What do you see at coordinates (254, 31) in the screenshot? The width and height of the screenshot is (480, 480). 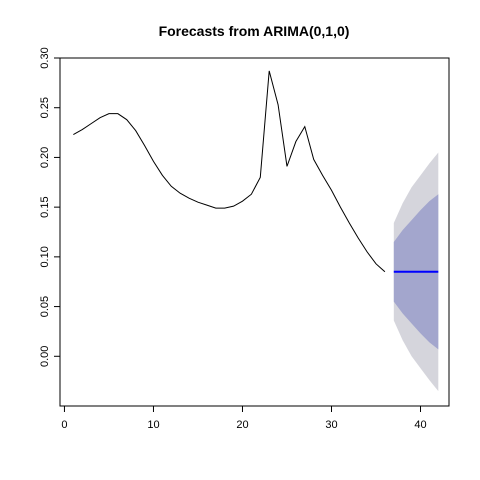 I see `chart-title: Forecasts from ARIMA(0,1,0)` at bounding box center [254, 31].